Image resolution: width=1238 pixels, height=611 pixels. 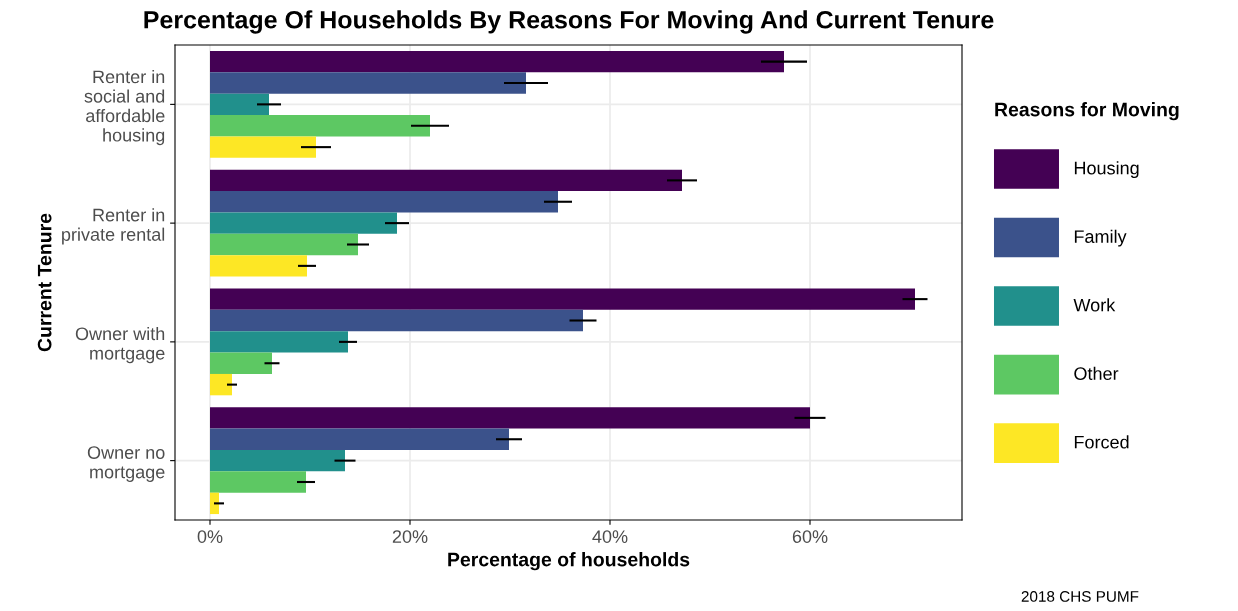 I want to click on x-tick-label: 20%, so click(x=410, y=536).